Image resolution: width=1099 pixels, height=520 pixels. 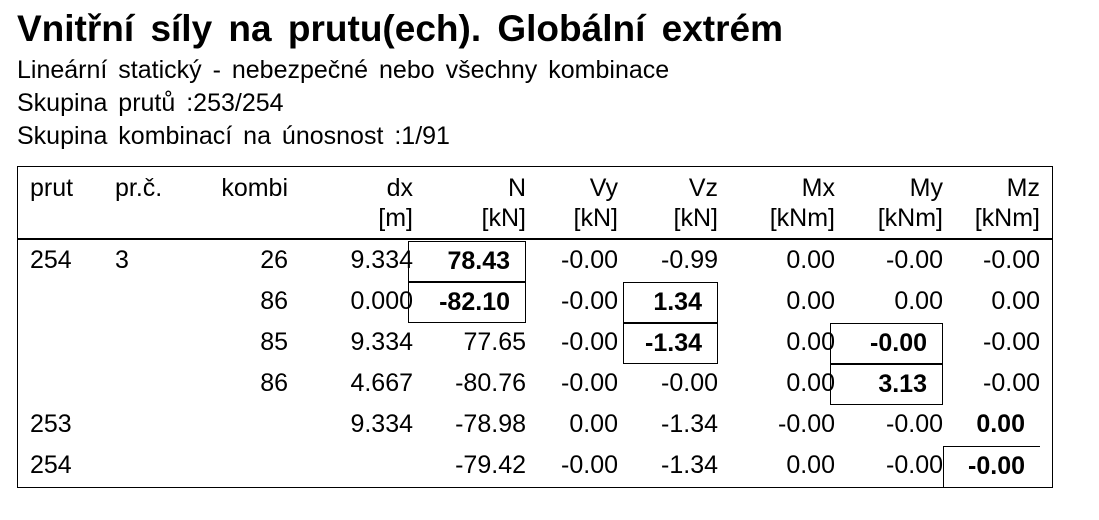 What do you see at coordinates (1011, 342) in the screenshot?
I see `cell-mz-row2: -0.00` at bounding box center [1011, 342].